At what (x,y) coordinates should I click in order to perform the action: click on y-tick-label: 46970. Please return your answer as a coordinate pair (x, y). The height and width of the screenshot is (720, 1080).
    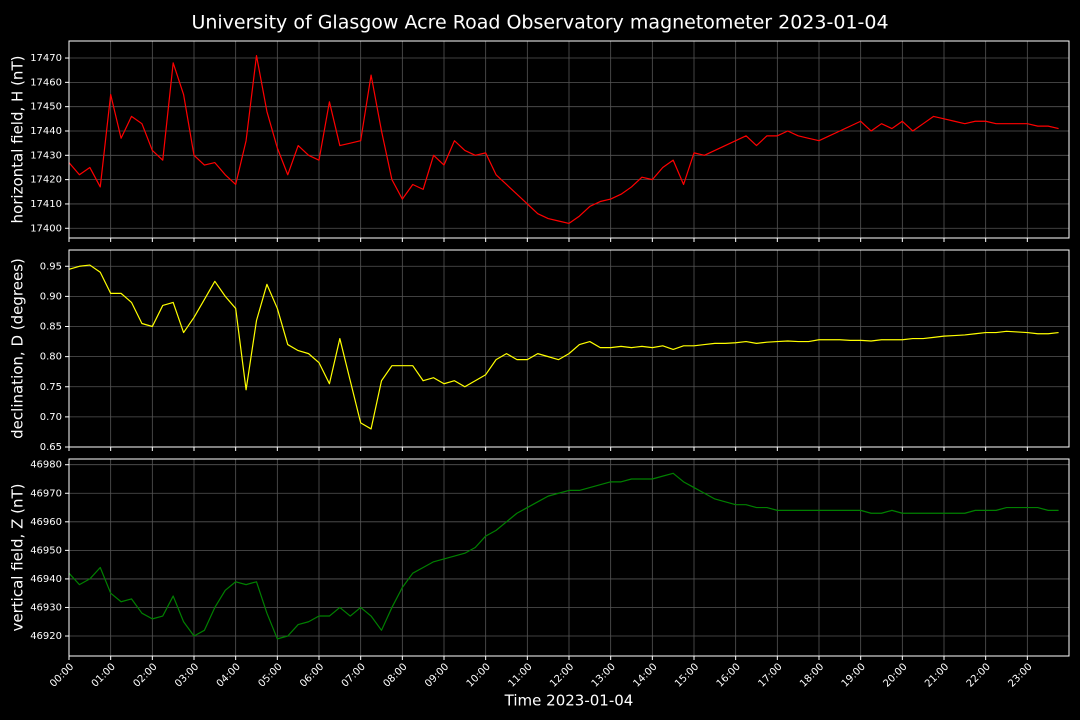
    Looking at the image, I should click on (46, 493).